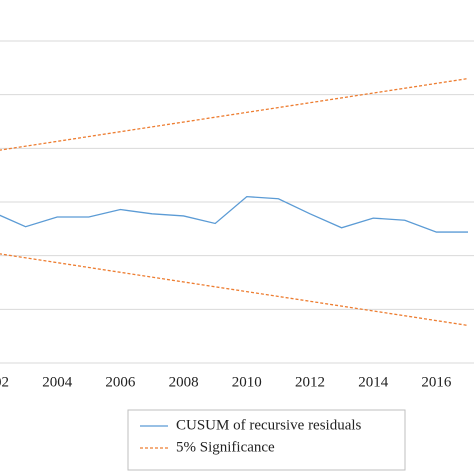  I want to click on x-tick-label: 2002, so click(4, 382).